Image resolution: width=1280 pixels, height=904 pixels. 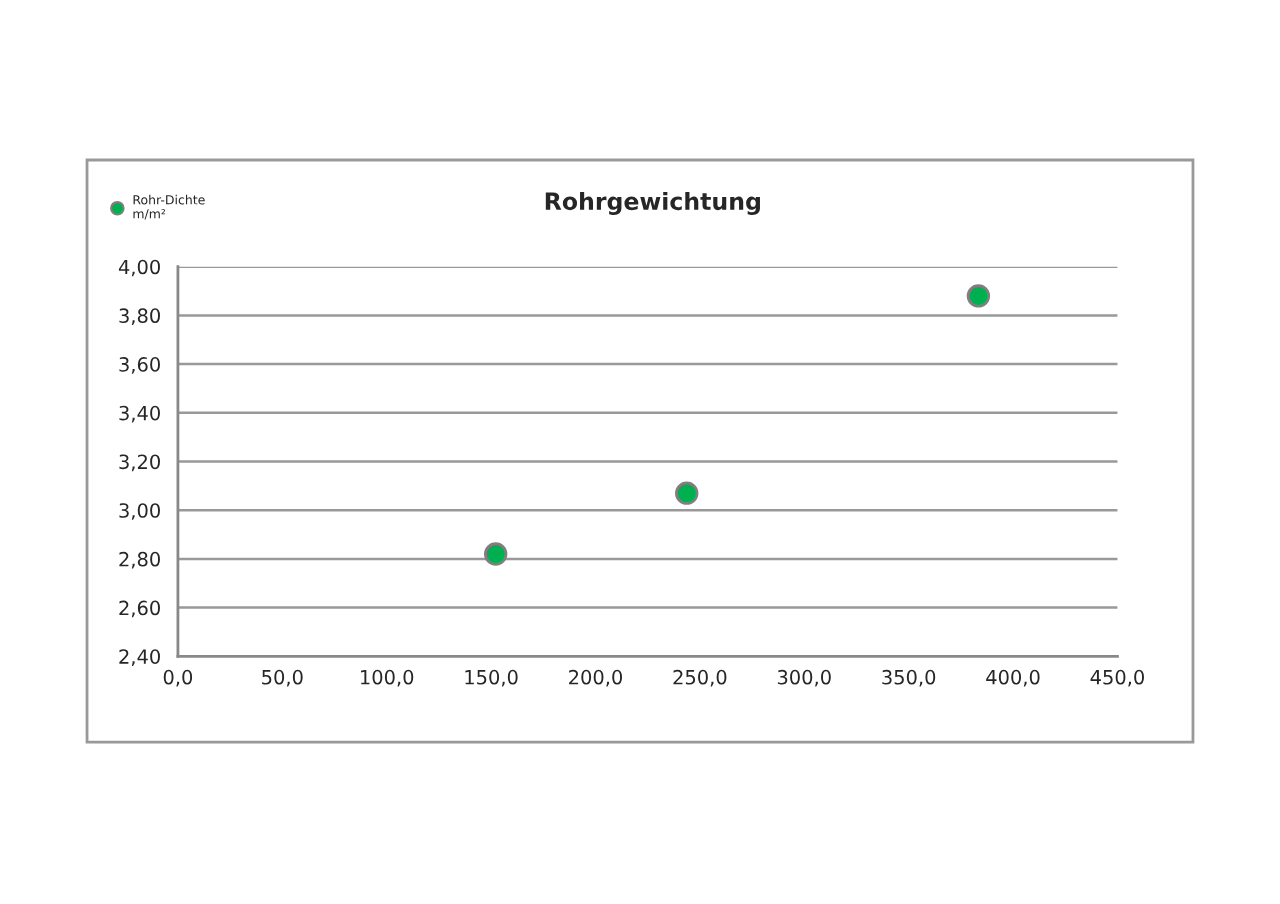 I want to click on legend-label: Rohr-Dichte m/m², so click(x=169, y=207).